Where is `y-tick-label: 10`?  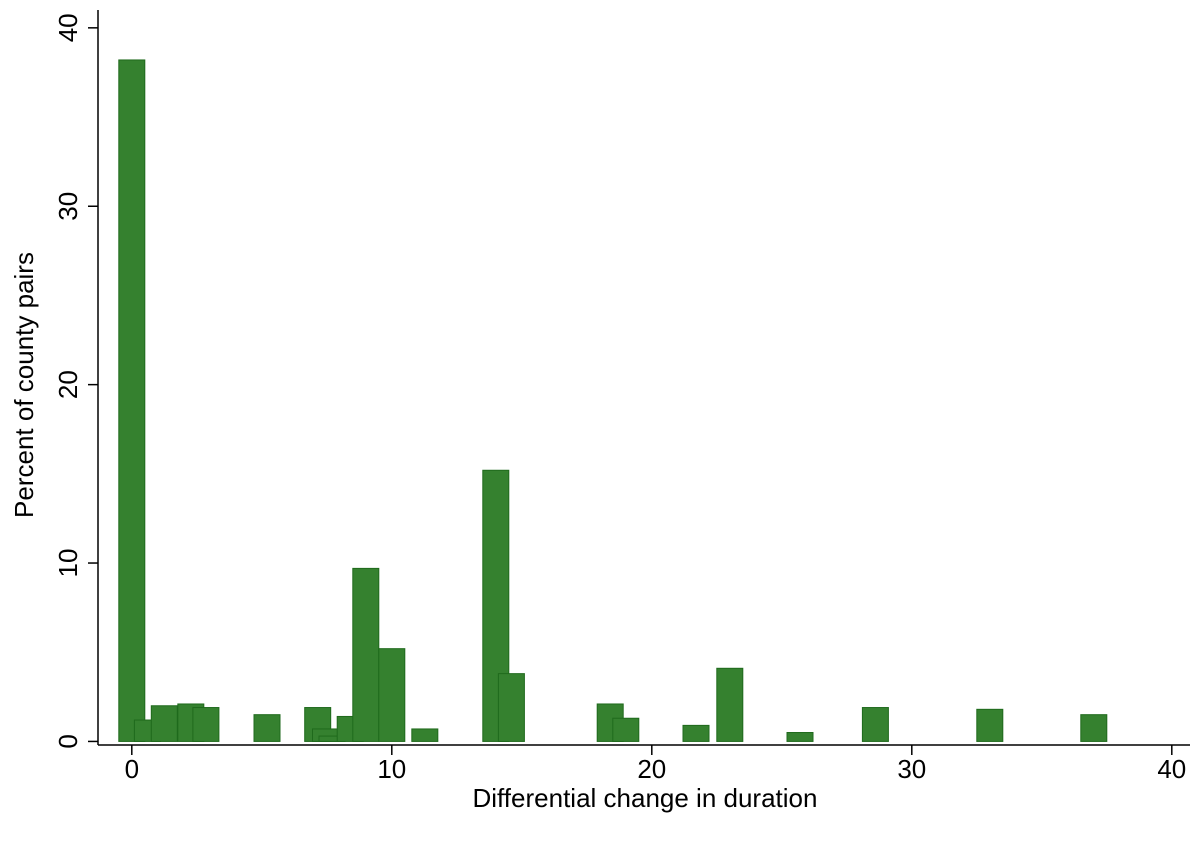
y-tick-label: 10 is located at coordinates (68, 563).